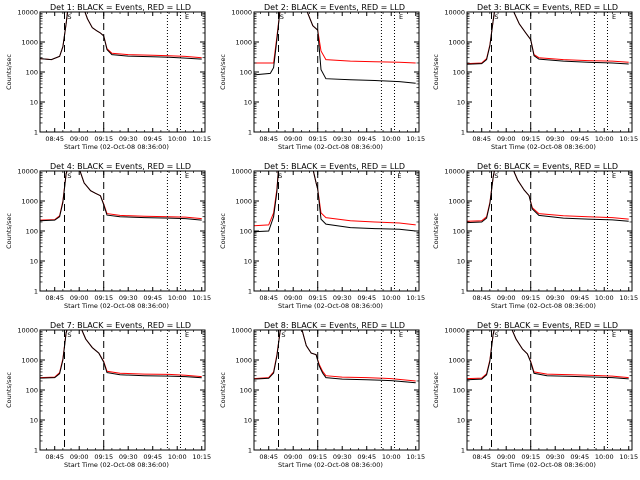 The width and height of the screenshot is (640, 480). What do you see at coordinates (120, 166) in the screenshot?
I see `panel-title: Det 4: BLACK = Events, RED = LLD` at bounding box center [120, 166].